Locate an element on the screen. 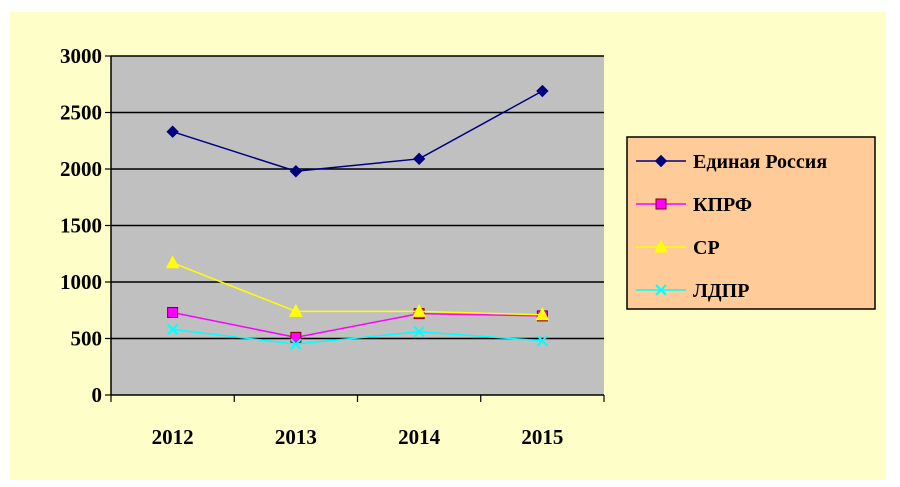  x-tick-label: 2015 is located at coordinates (542, 437).